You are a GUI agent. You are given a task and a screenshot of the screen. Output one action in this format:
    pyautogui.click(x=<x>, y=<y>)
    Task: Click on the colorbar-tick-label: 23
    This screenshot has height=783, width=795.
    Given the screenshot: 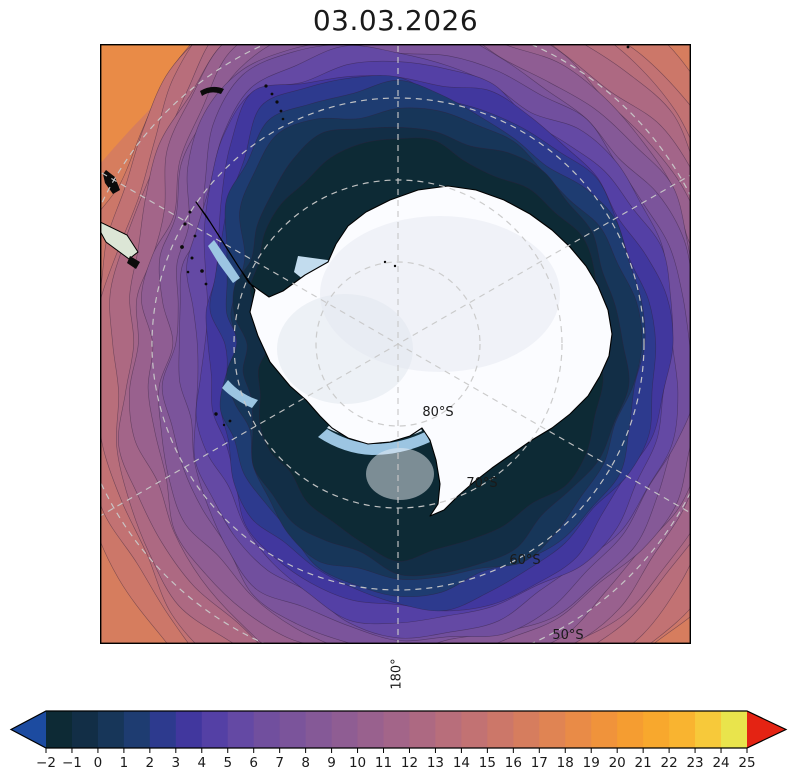 What is the action you would take?
    pyautogui.click(x=694, y=763)
    